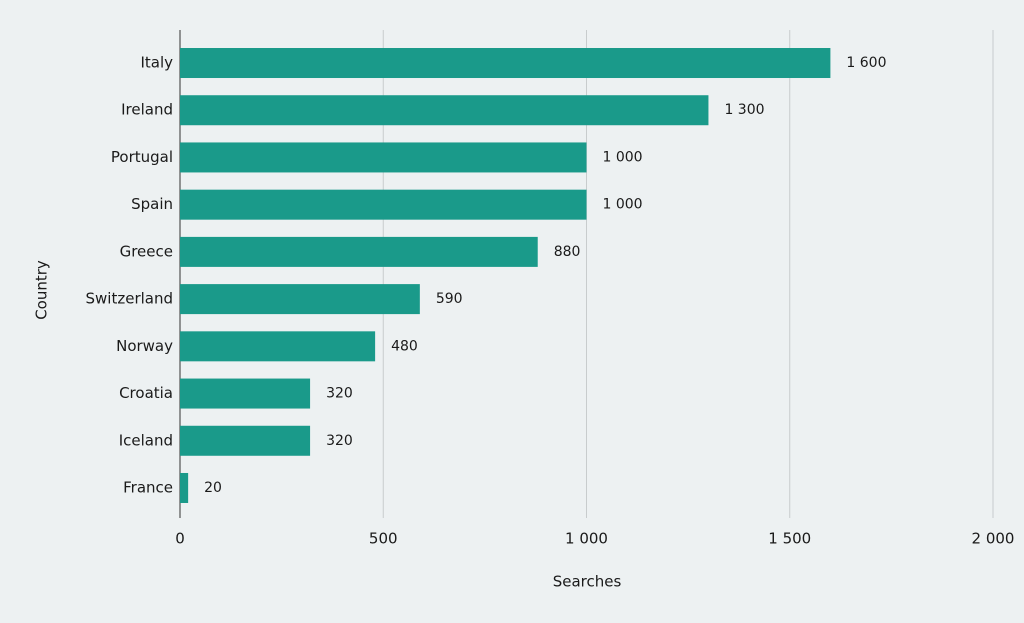 This screenshot has height=623, width=1024. Describe the element at coordinates (213, 488) in the screenshot. I see `value-label: 20` at that location.